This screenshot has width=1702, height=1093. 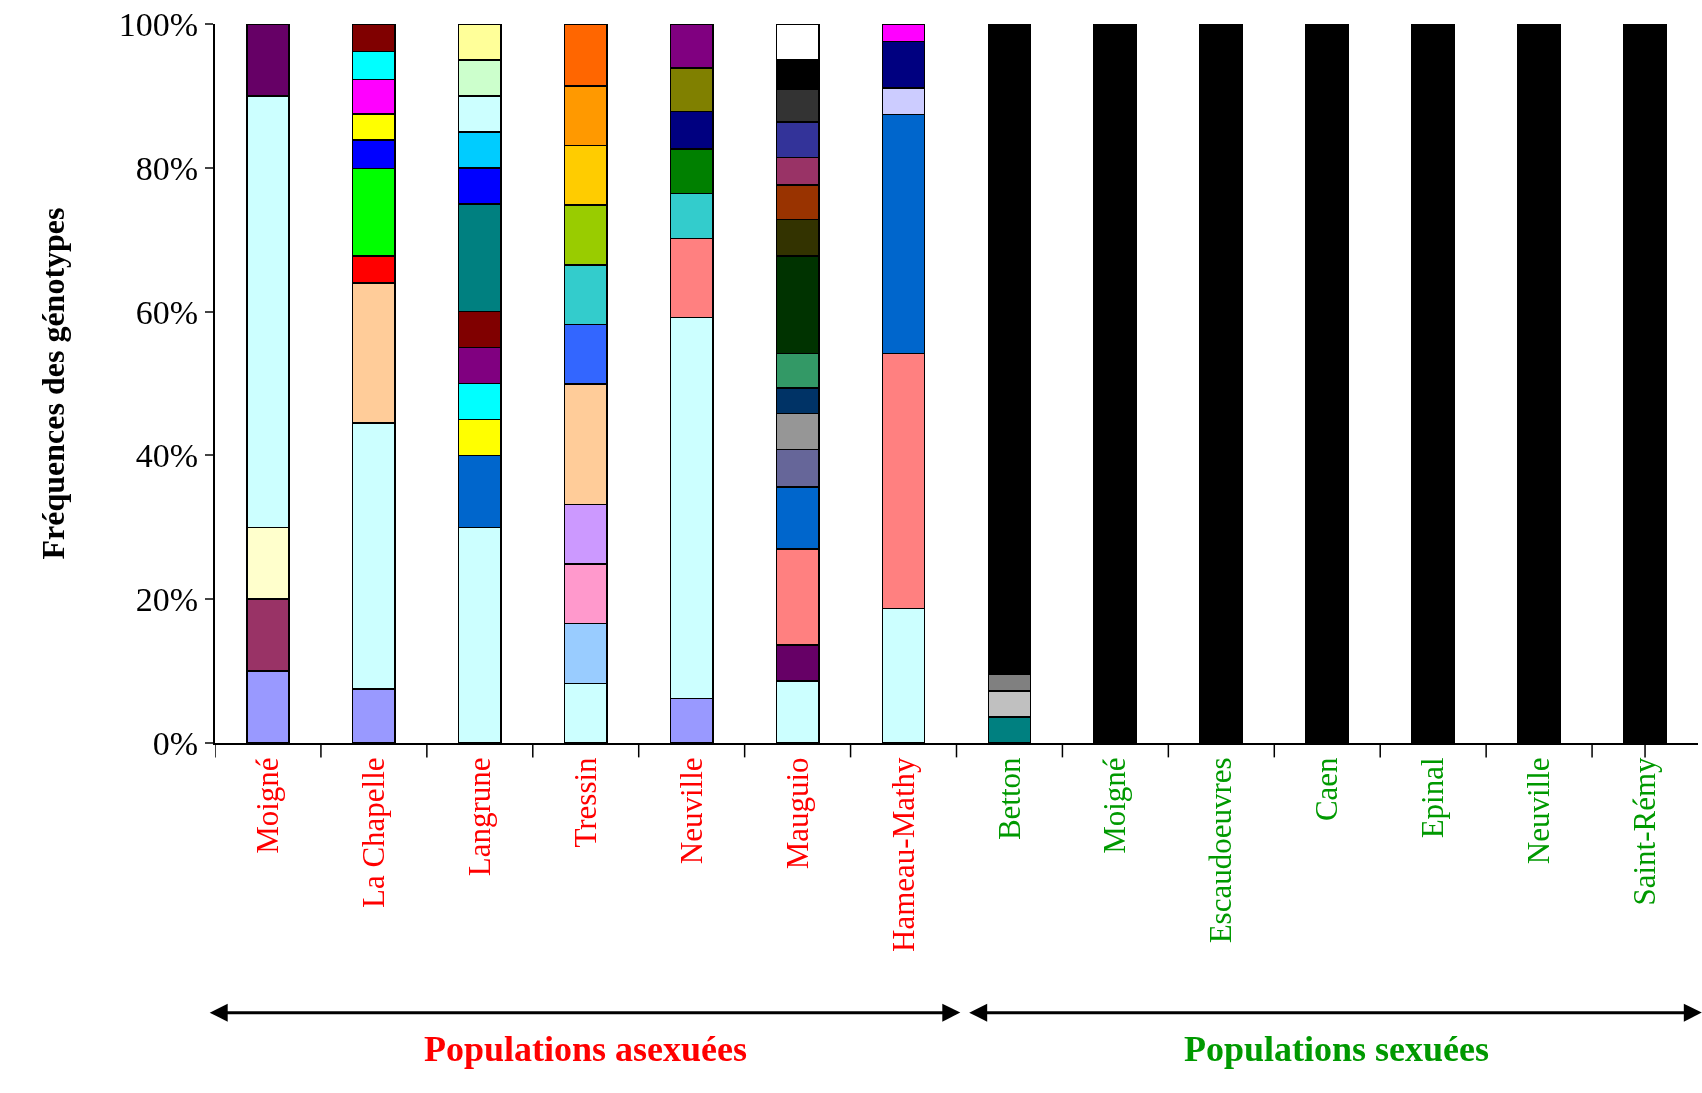 I want to click on x-tick-label: Tressin, so click(x=585, y=802).